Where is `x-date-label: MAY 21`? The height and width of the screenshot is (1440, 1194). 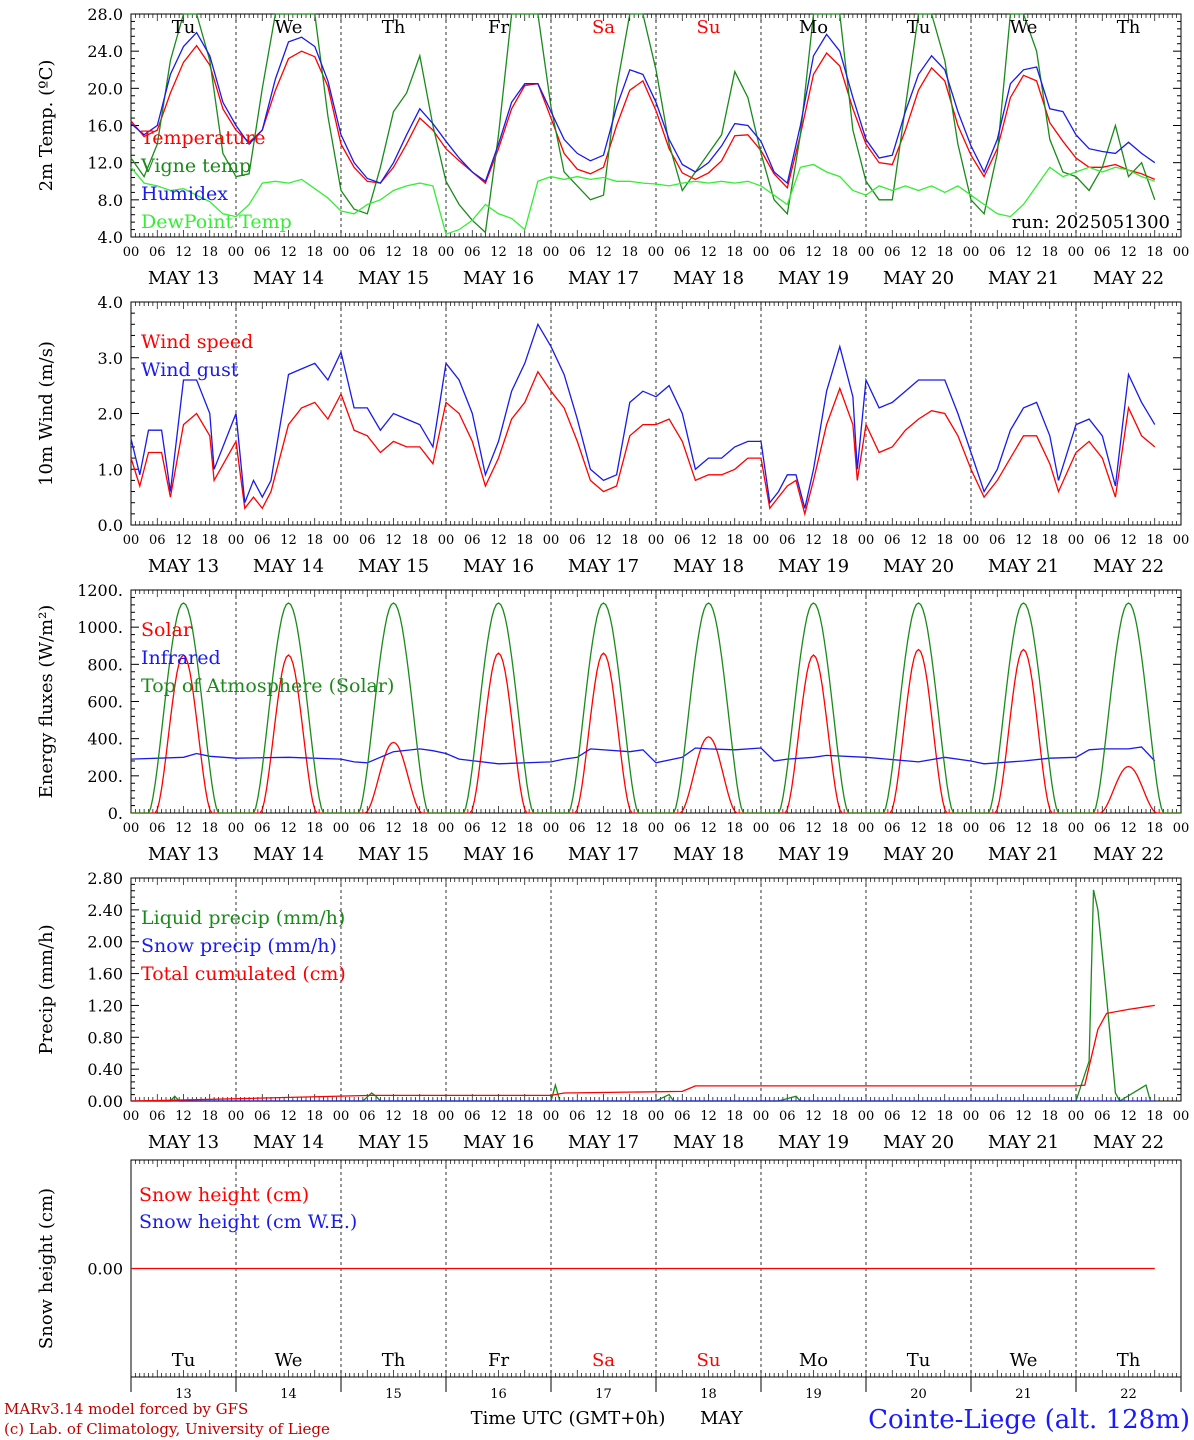 x-date-label: MAY 21 is located at coordinates (1023, 1142).